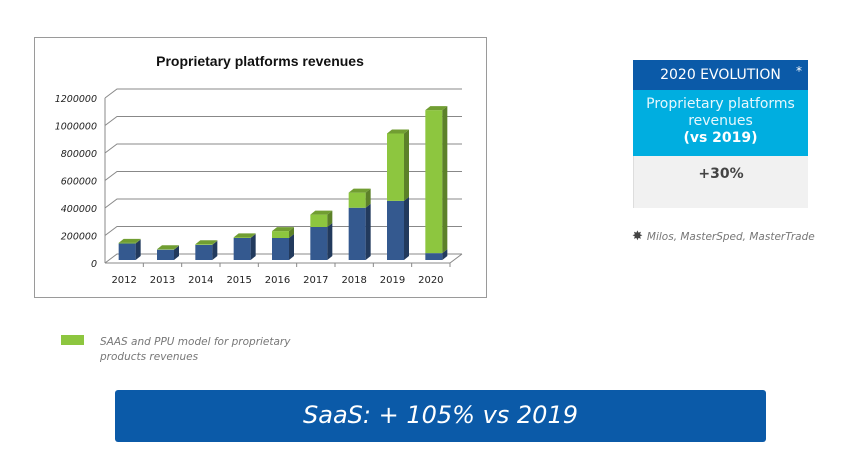  I want to click on footnote: ✸ Milos, MasterSped, MasterTrade, so click(723, 236).